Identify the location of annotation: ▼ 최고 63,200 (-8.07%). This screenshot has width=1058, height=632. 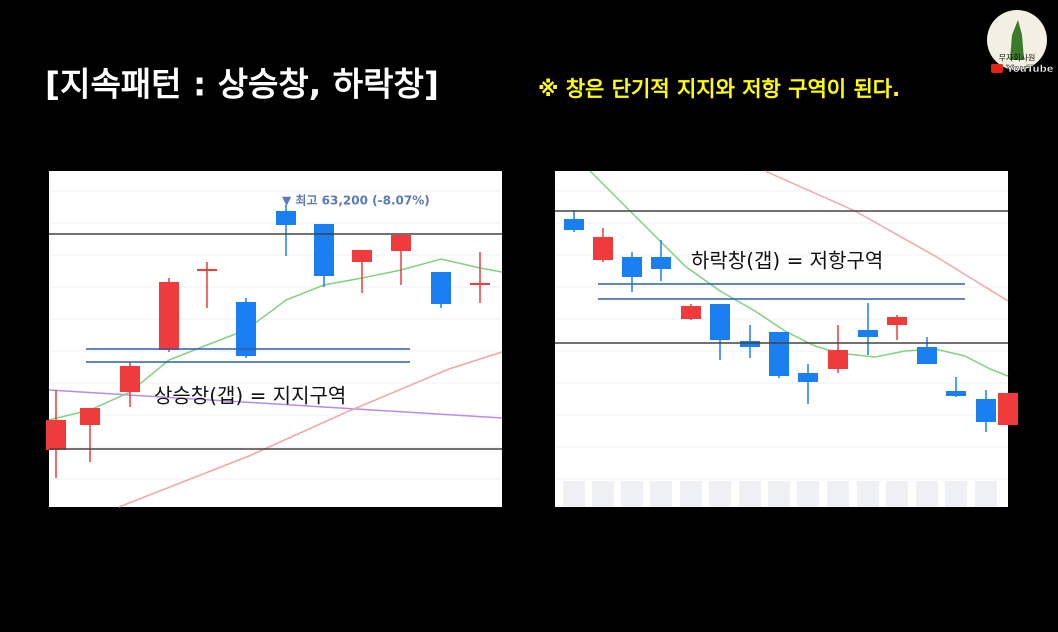
(356, 200).